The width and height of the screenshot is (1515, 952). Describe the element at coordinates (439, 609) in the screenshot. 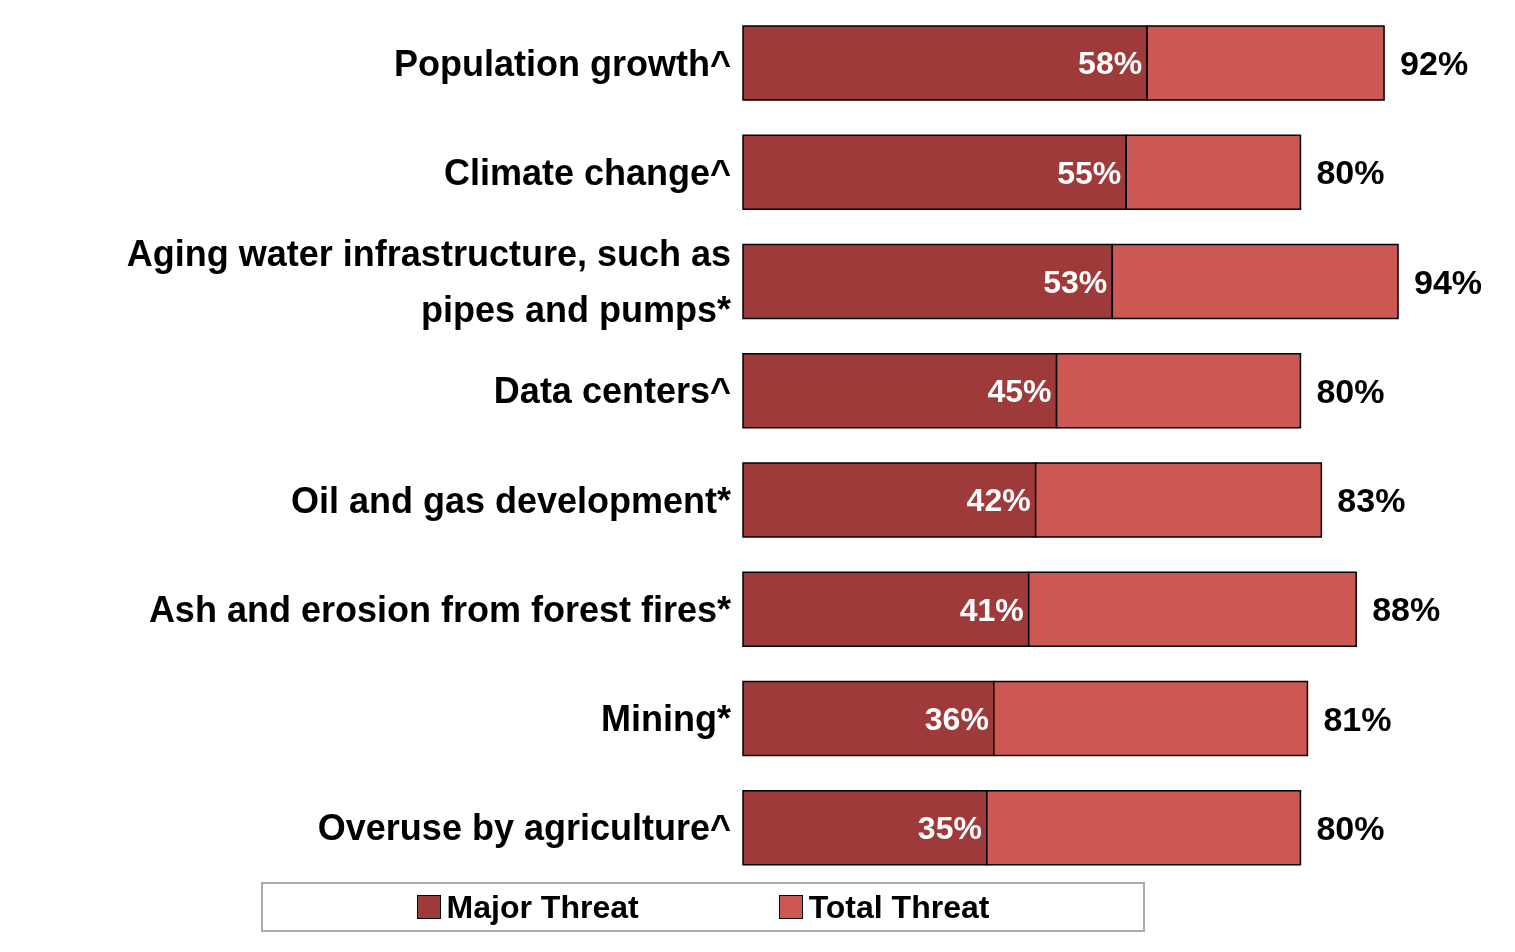

I see `y-tick-label: Ash and erosion from forest fires*` at that location.